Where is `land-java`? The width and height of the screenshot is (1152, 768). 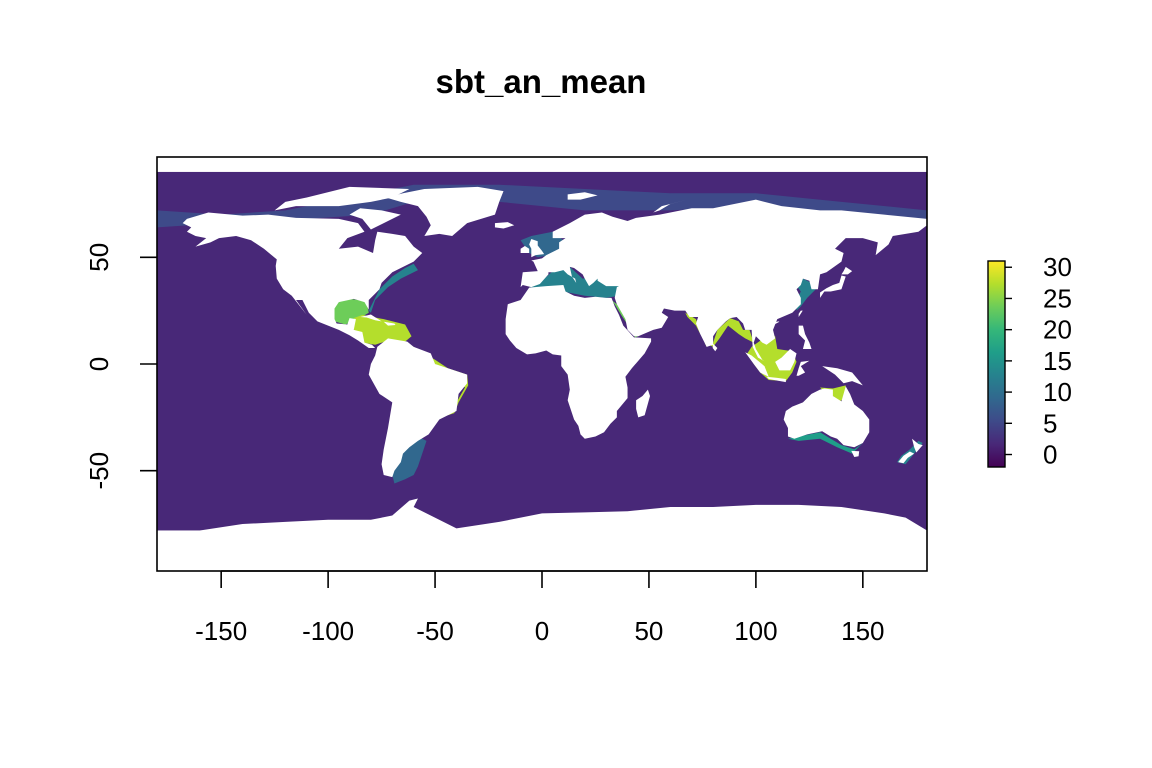
land-java is located at coordinates (776, 379).